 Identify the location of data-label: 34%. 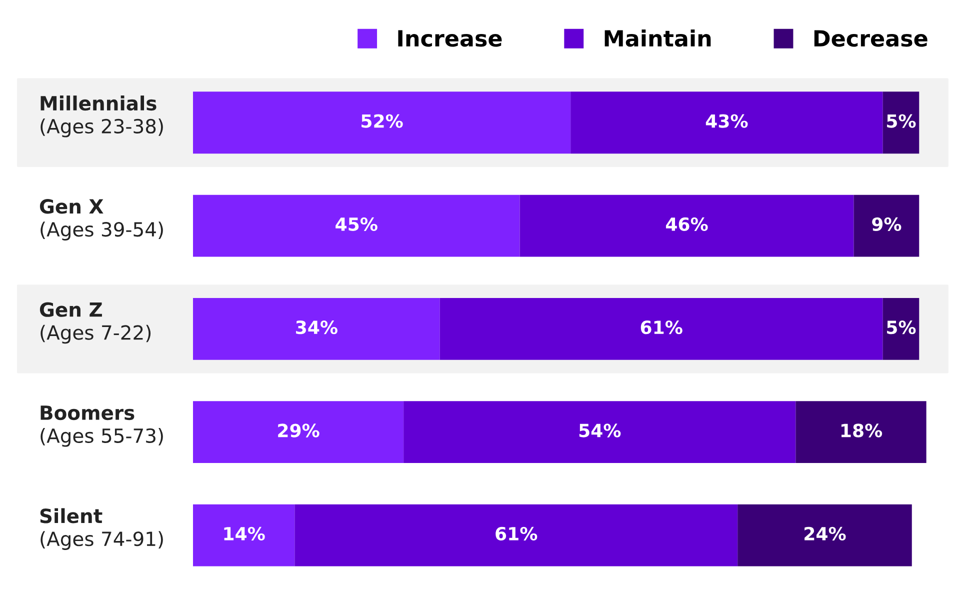
(317, 327).